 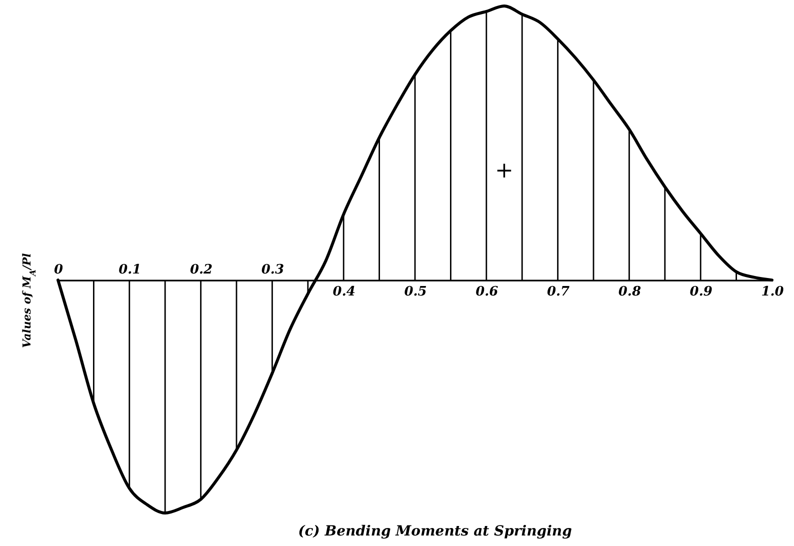 What do you see at coordinates (487, 292) in the screenshot?
I see `x-tick-label: 0.6` at bounding box center [487, 292].